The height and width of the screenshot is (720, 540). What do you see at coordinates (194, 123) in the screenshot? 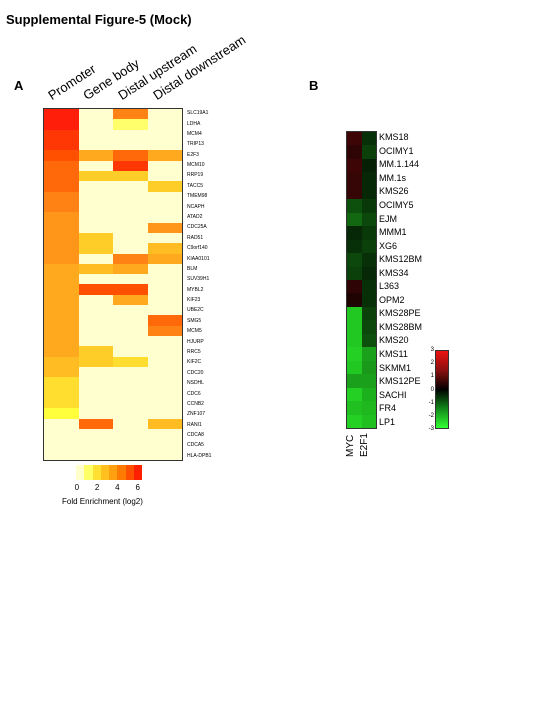
I see `gene-label: LDHA` at bounding box center [194, 123].